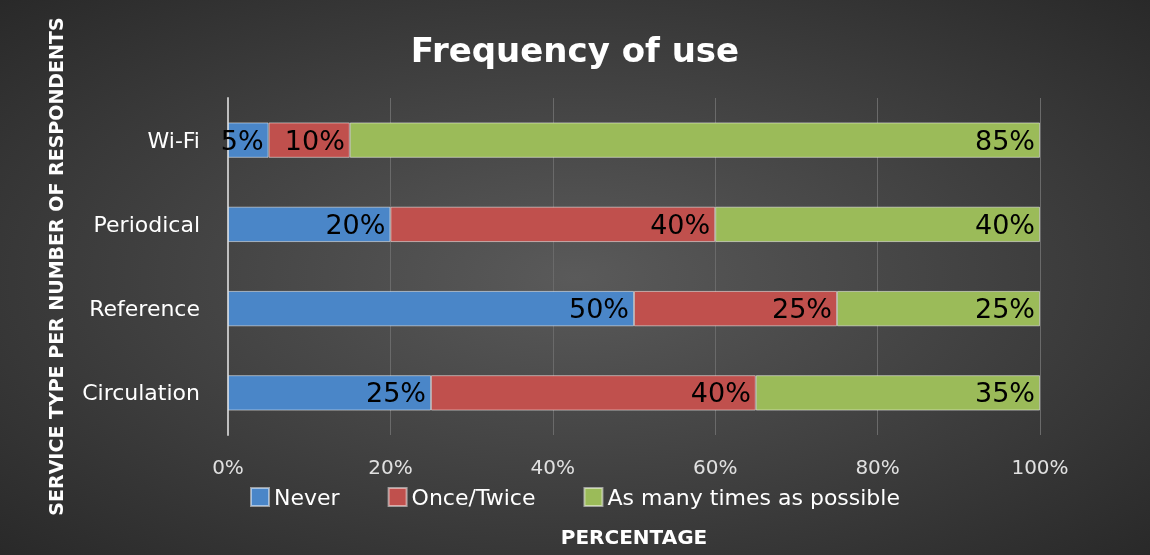  What do you see at coordinates (553, 467) in the screenshot?
I see `x-tick-label: 40%` at bounding box center [553, 467].